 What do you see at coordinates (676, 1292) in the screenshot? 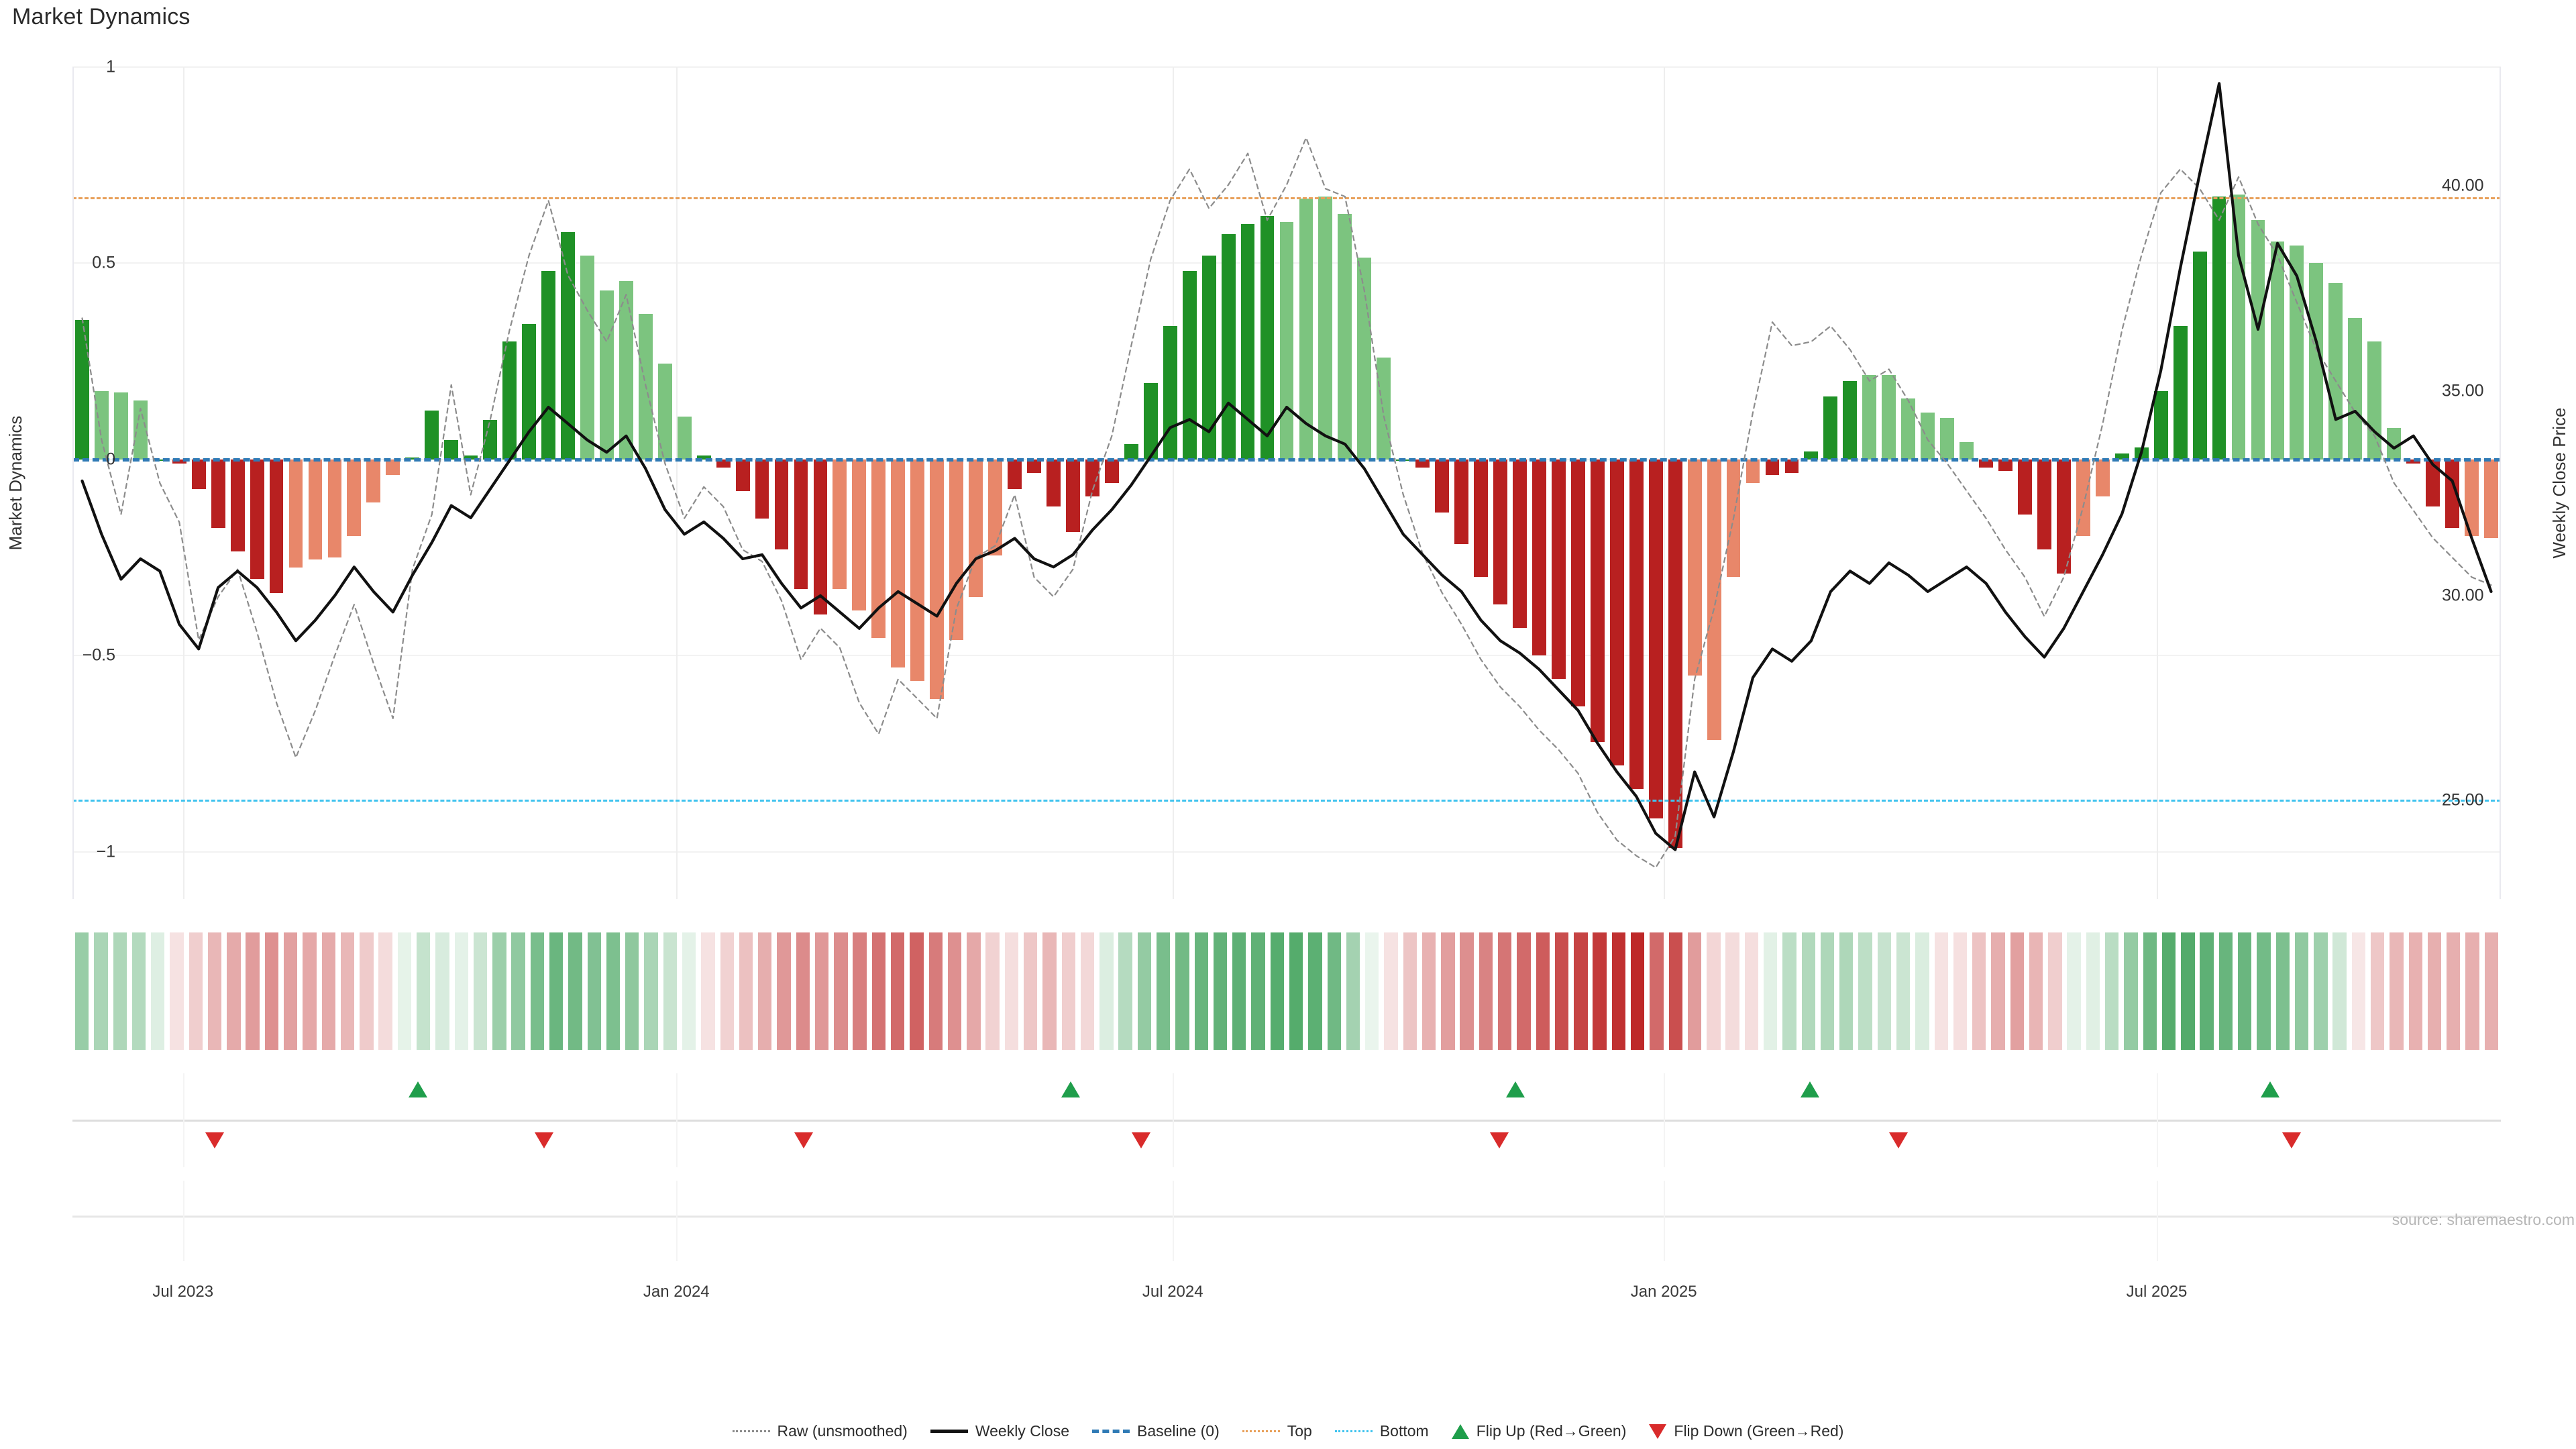
I see `x-tick-label: Jan 2024` at bounding box center [676, 1292].